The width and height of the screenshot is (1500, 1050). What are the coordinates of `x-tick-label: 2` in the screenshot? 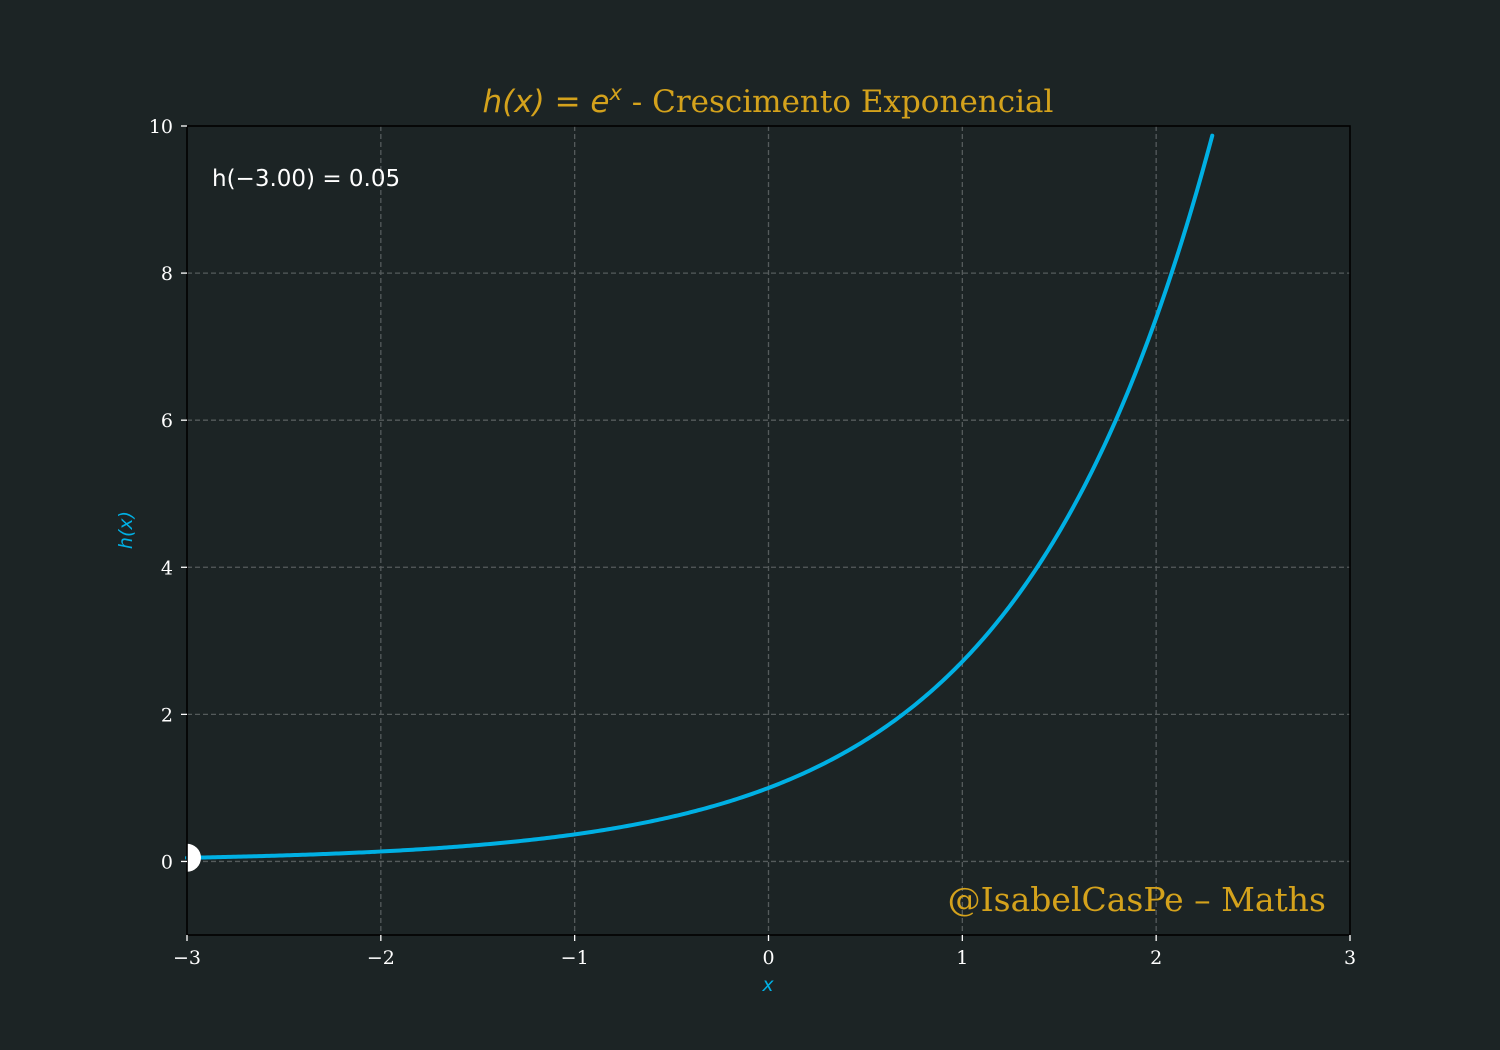 It's located at (1156, 958).